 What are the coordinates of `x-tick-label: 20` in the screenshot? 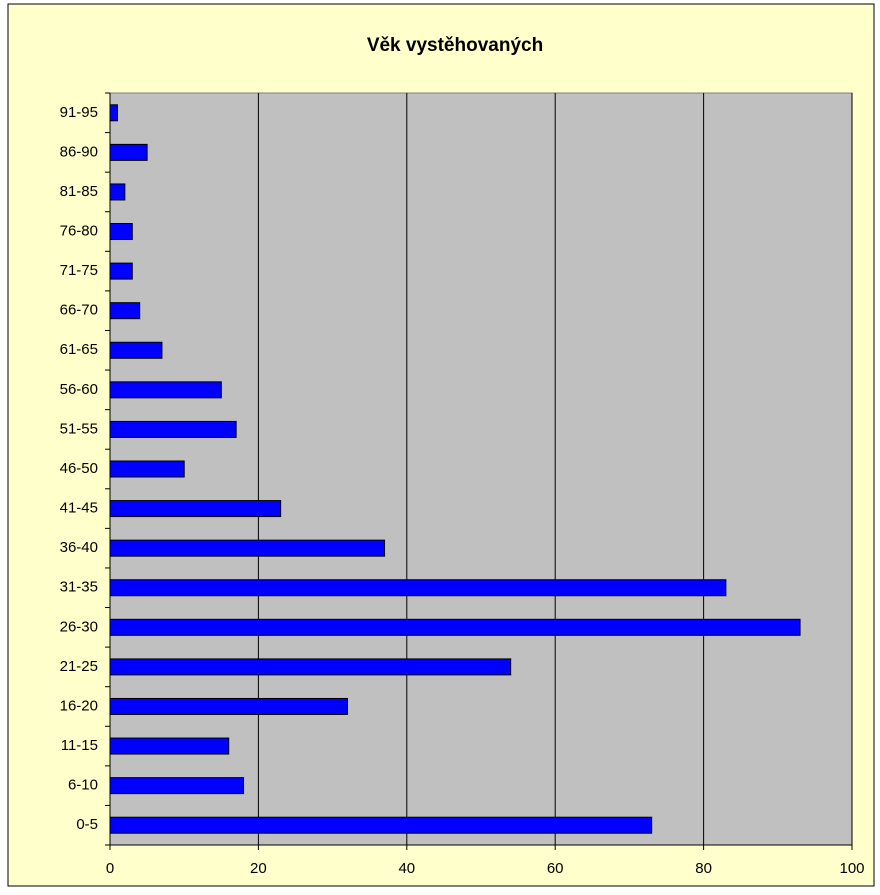 It's located at (258, 868).